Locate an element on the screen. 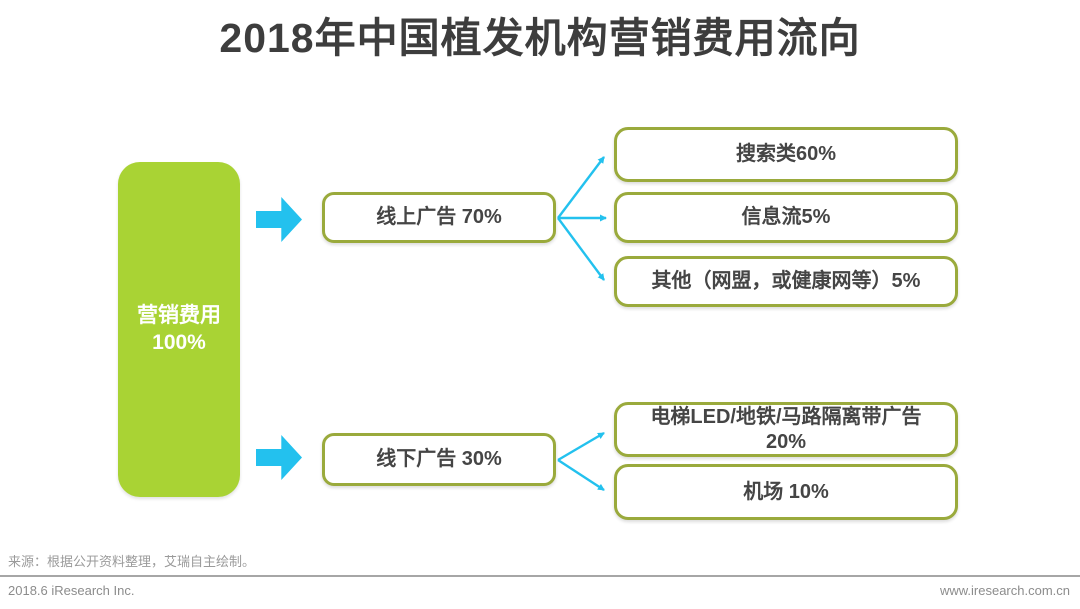  node-offline-ads: 线下广告 30% is located at coordinates (439, 459).